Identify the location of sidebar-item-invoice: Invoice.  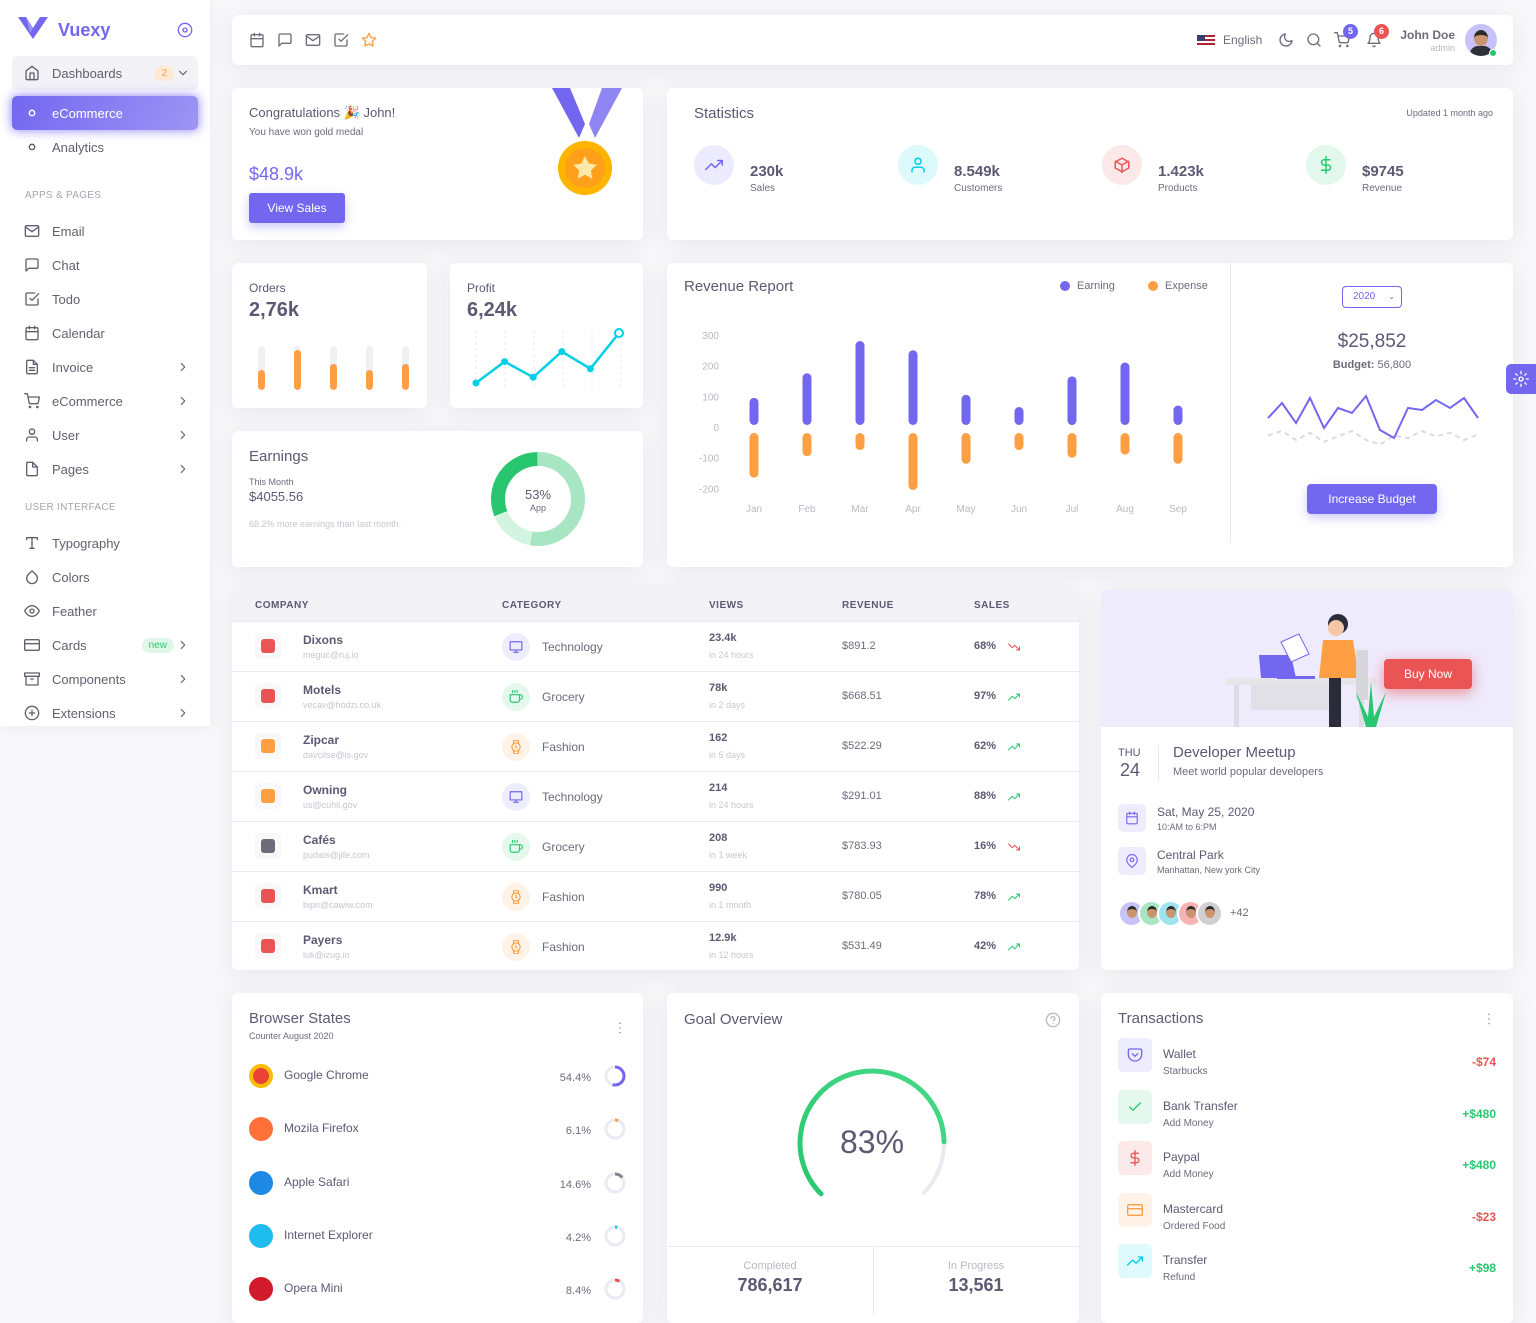
(105, 367).